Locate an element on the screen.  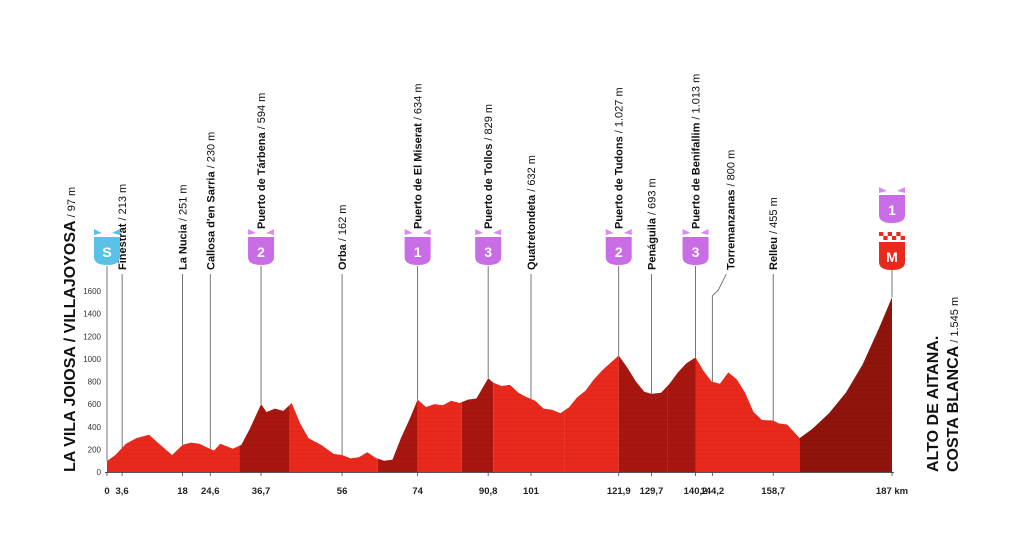
waypoint-label: La Nucia / 251 m is located at coordinates (184, 227).